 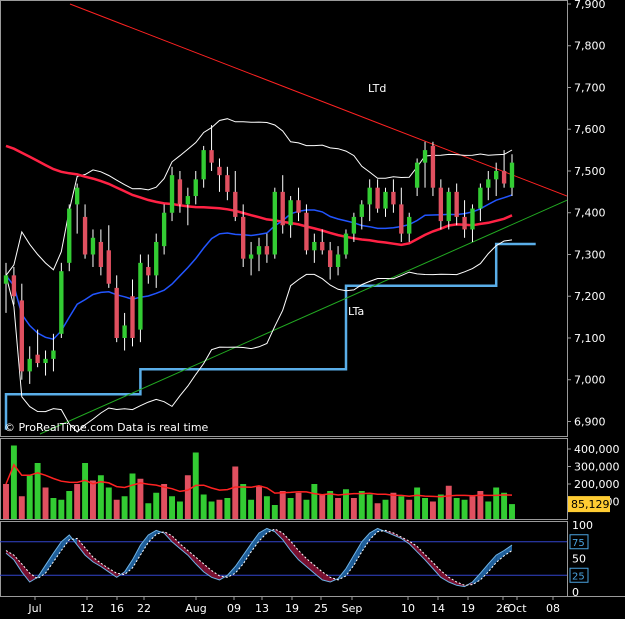 What do you see at coordinates (590, 338) in the screenshot?
I see `price-tick-label: 7,100` at bounding box center [590, 338].